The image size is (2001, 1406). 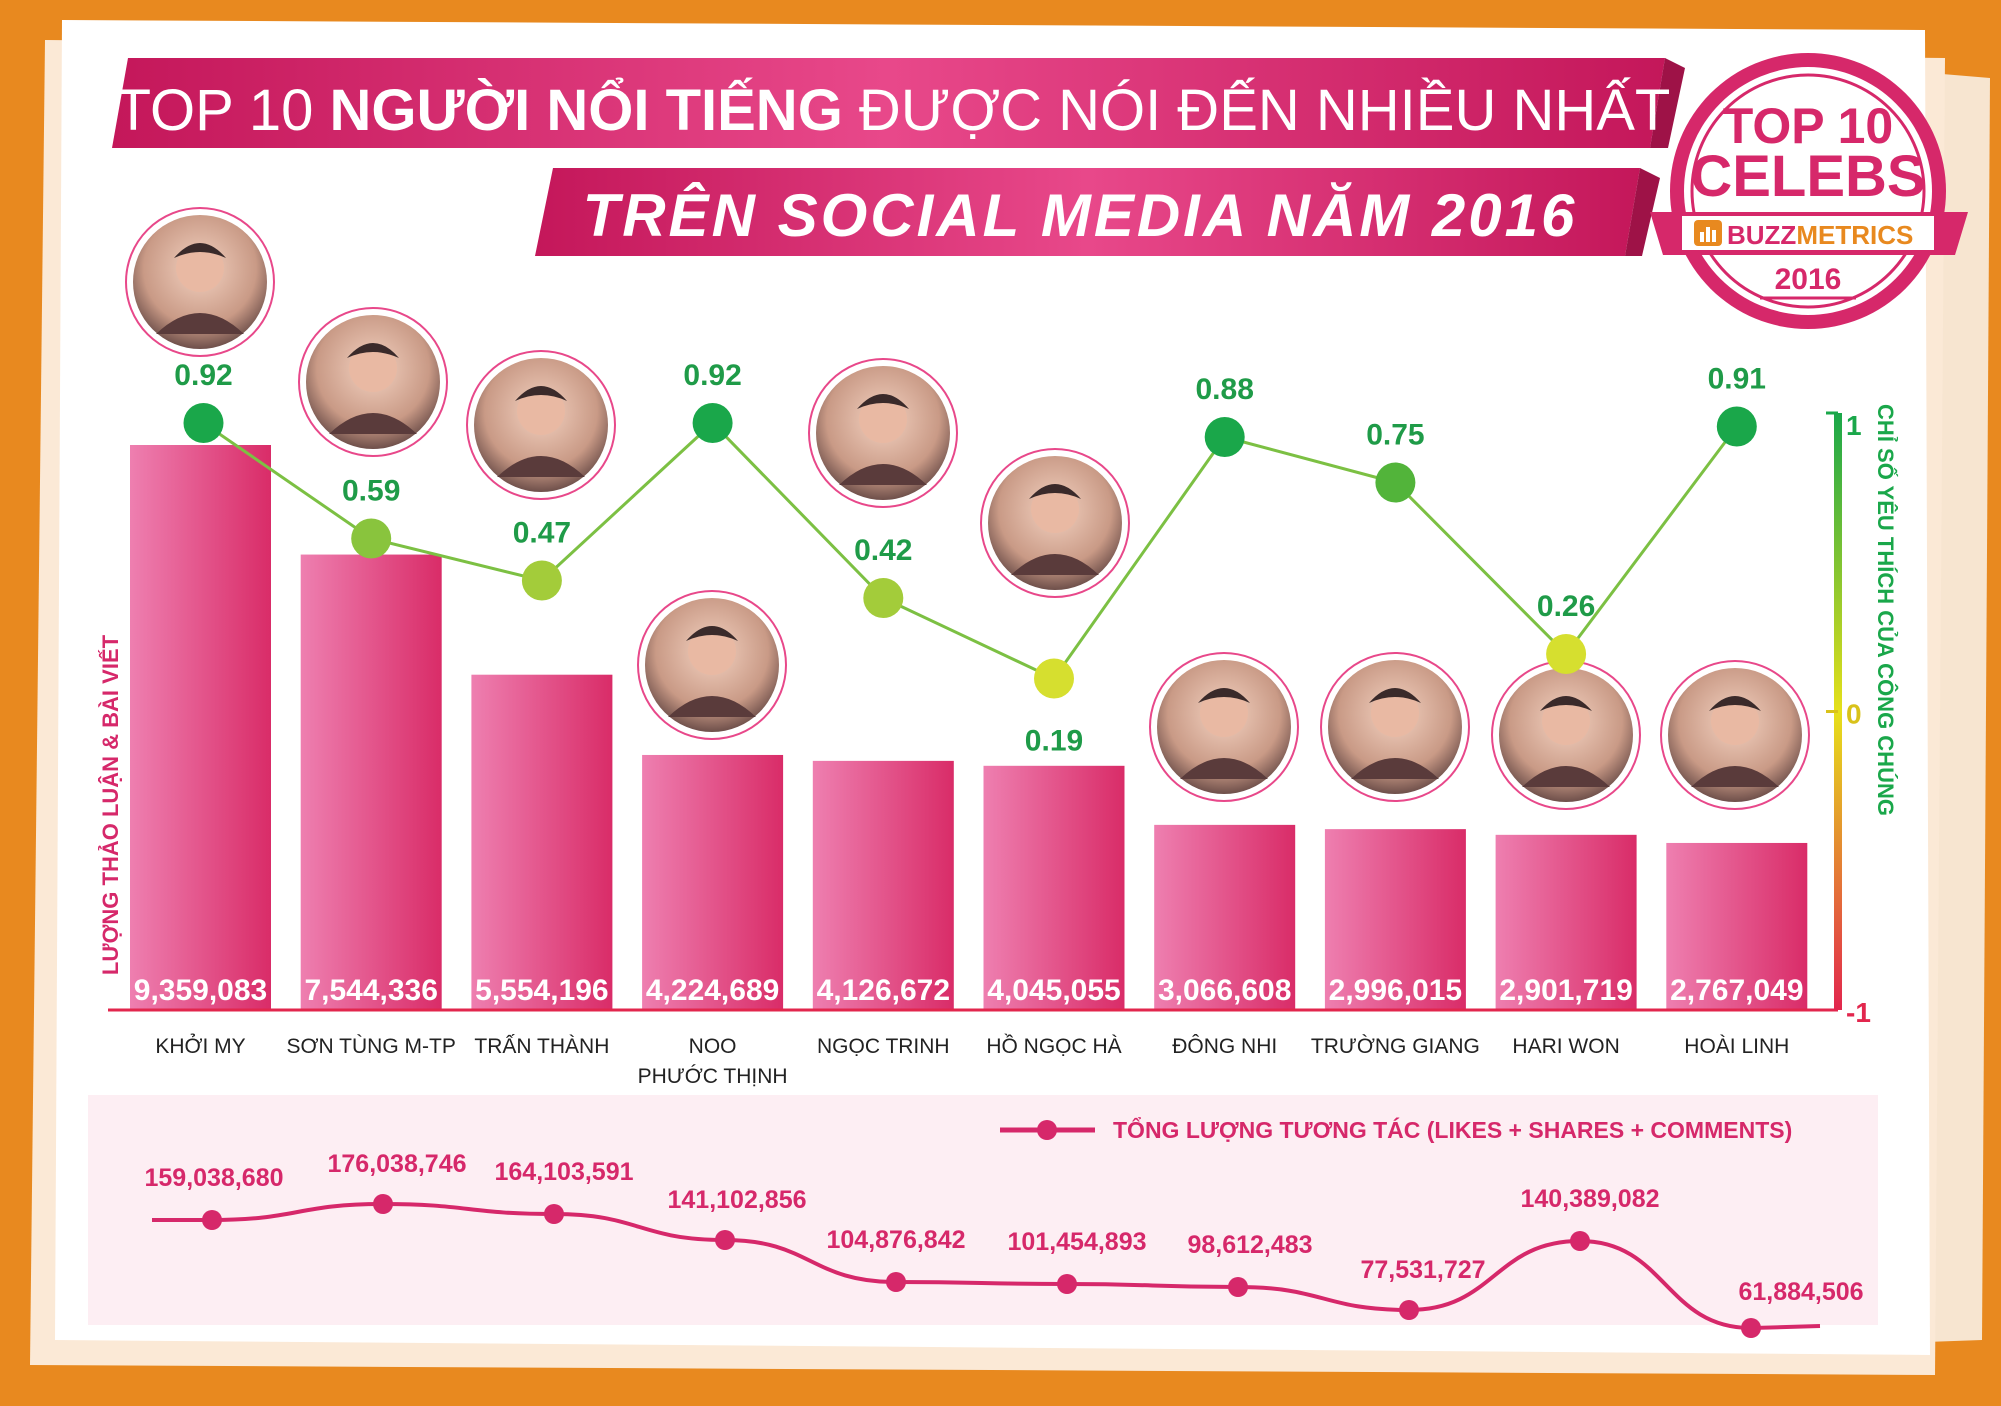 I want to click on badge-celebs: CELEBS, so click(x=1807, y=176).